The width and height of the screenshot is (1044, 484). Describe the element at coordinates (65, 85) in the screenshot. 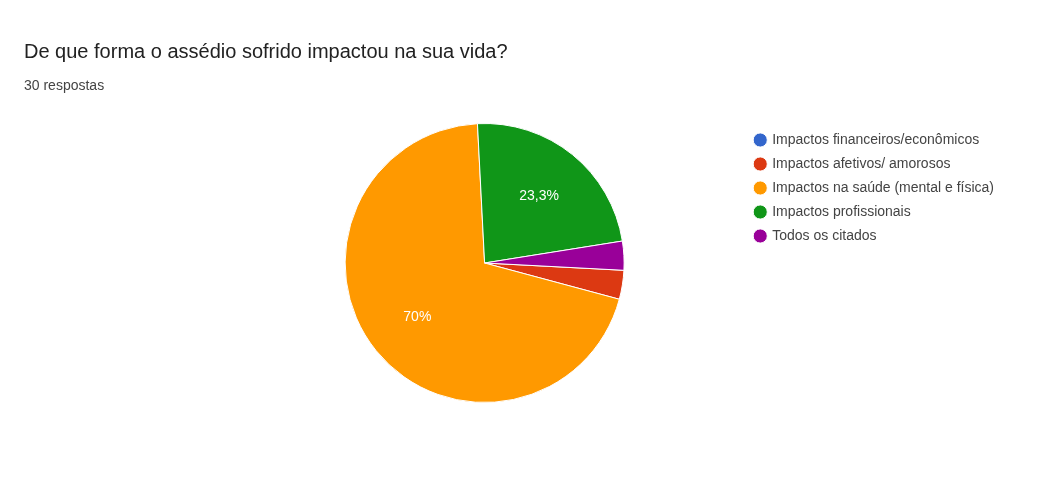

I see `text: 30 respostas` at that location.